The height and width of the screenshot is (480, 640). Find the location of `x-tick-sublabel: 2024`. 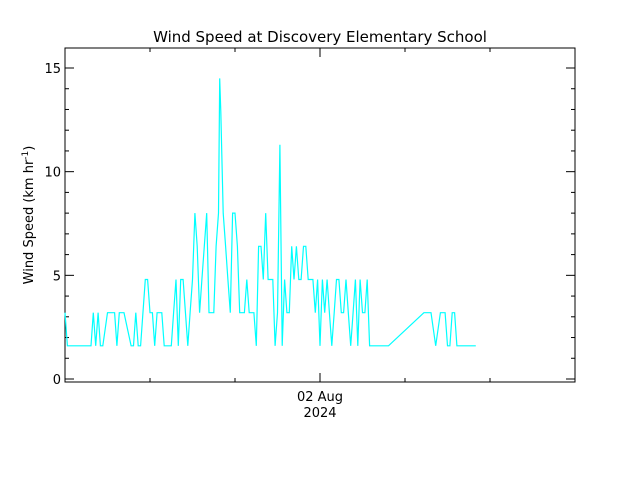

x-tick-sublabel: 2024 is located at coordinates (319, 413).